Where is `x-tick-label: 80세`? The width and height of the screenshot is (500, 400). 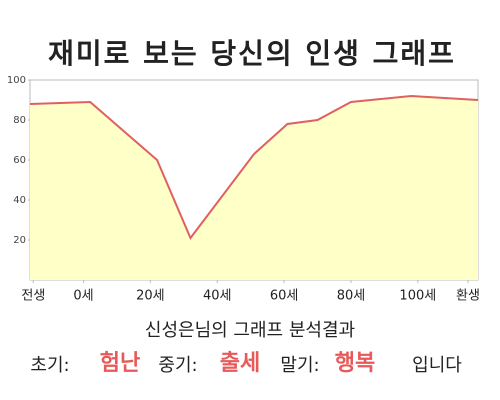 x-tick-label: 80세 is located at coordinates (351, 296).